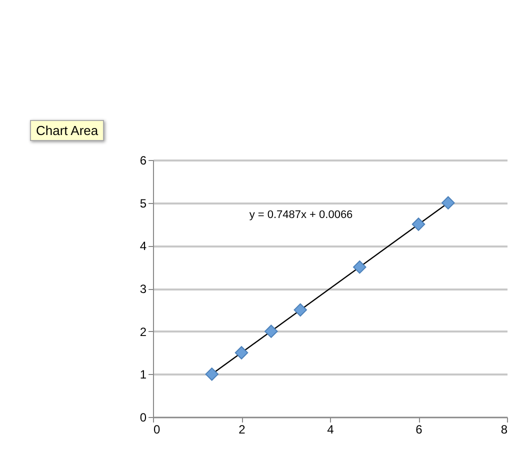 This screenshot has width=521, height=464. What do you see at coordinates (419, 429) in the screenshot?
I see `x-tick-label: 6` at bounding box center [419, 429].